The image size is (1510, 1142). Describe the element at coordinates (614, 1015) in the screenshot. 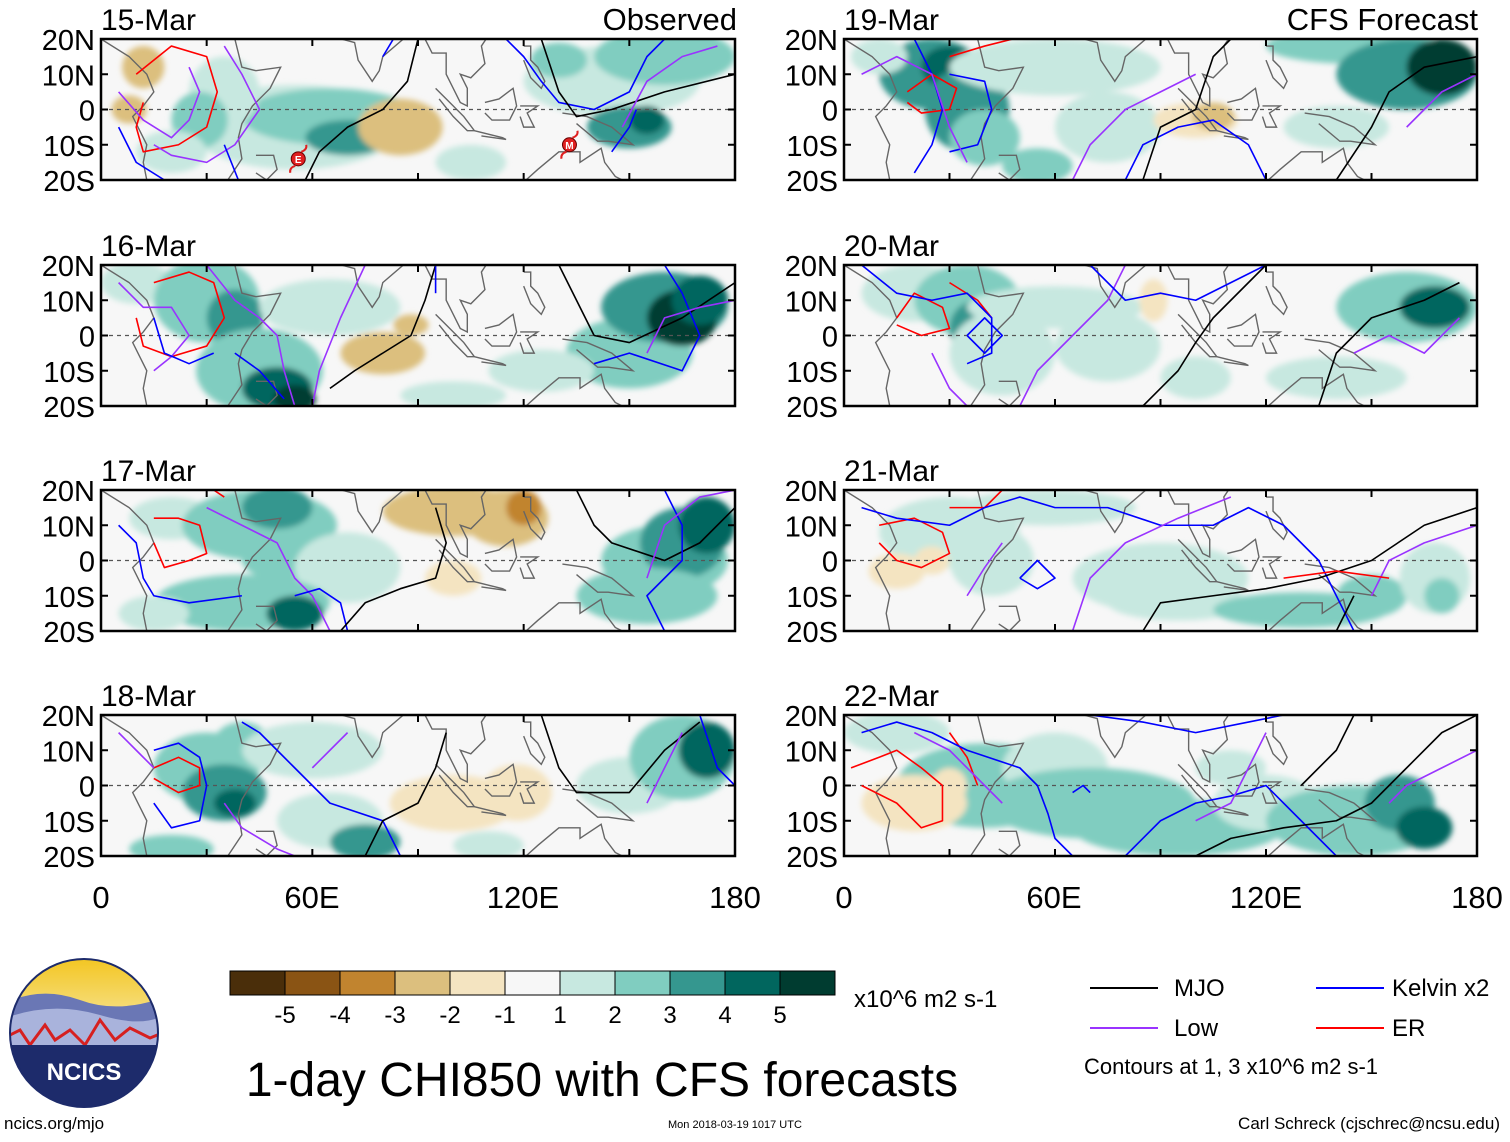

I see `colorbar-tick-label: 2` at that location.